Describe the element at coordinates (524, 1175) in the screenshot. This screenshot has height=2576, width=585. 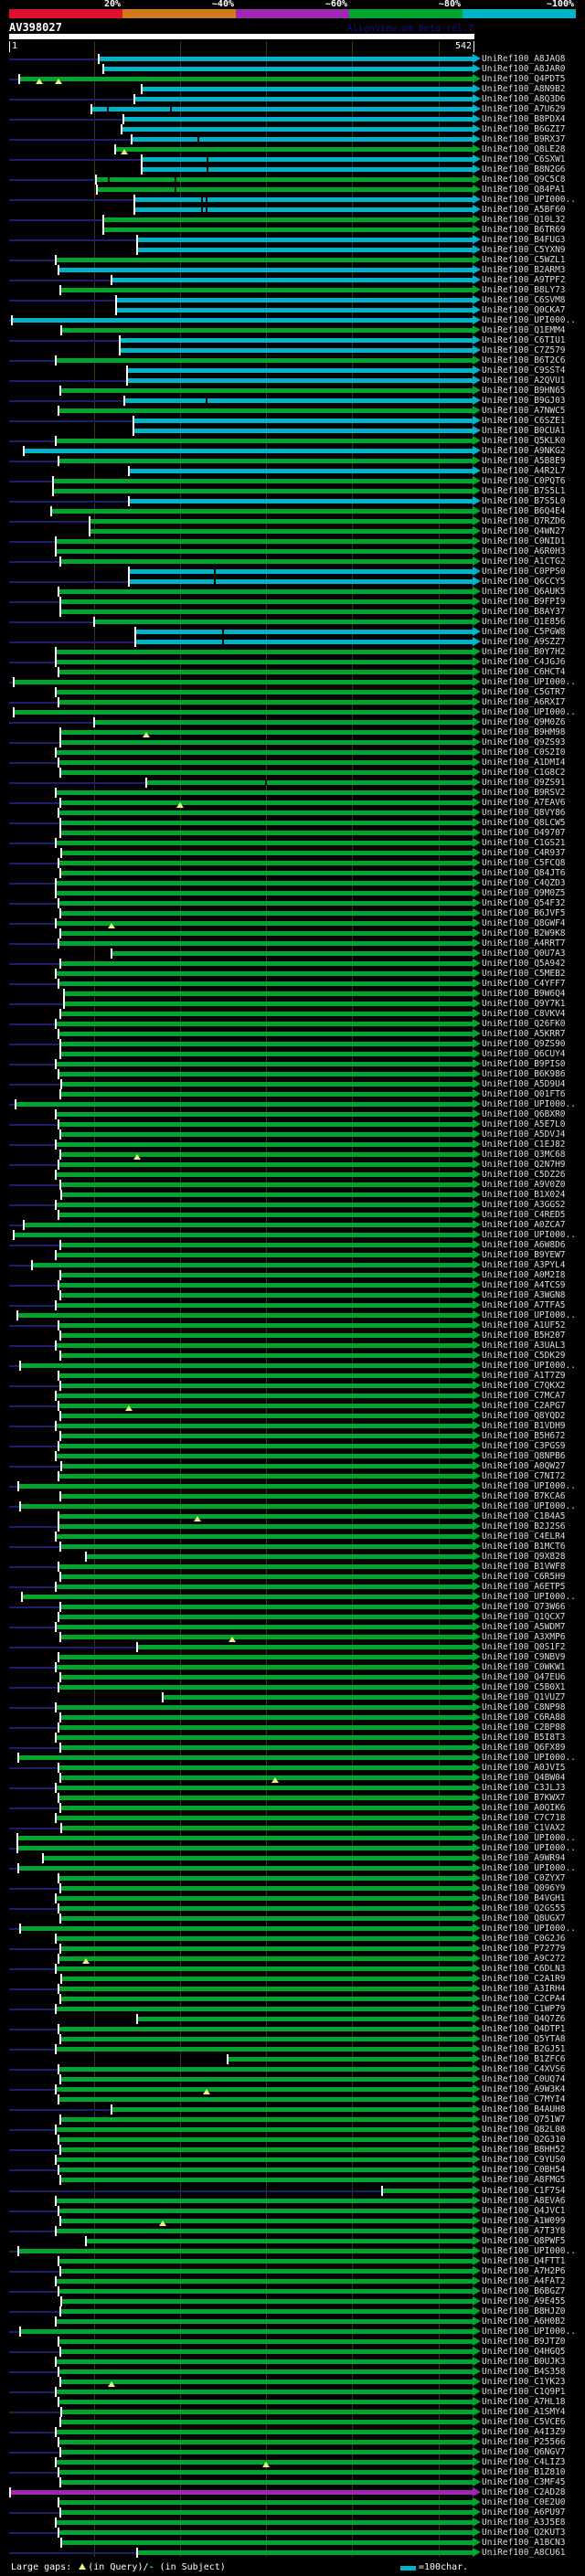
I see `hit-label: UniRef100_C5DZ26` at that location.